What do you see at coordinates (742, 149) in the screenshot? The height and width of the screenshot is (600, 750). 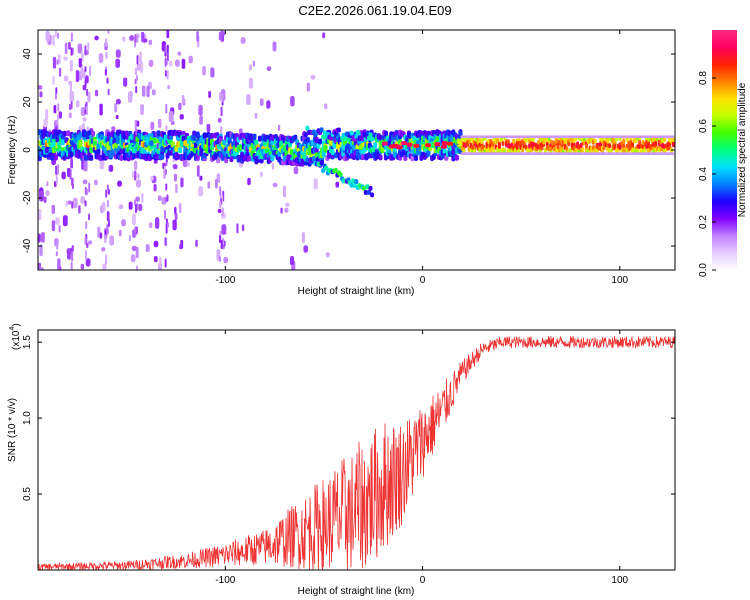 I see `colorbar-label: Normalized spectral amplitude` at bounding box center [742, 149].